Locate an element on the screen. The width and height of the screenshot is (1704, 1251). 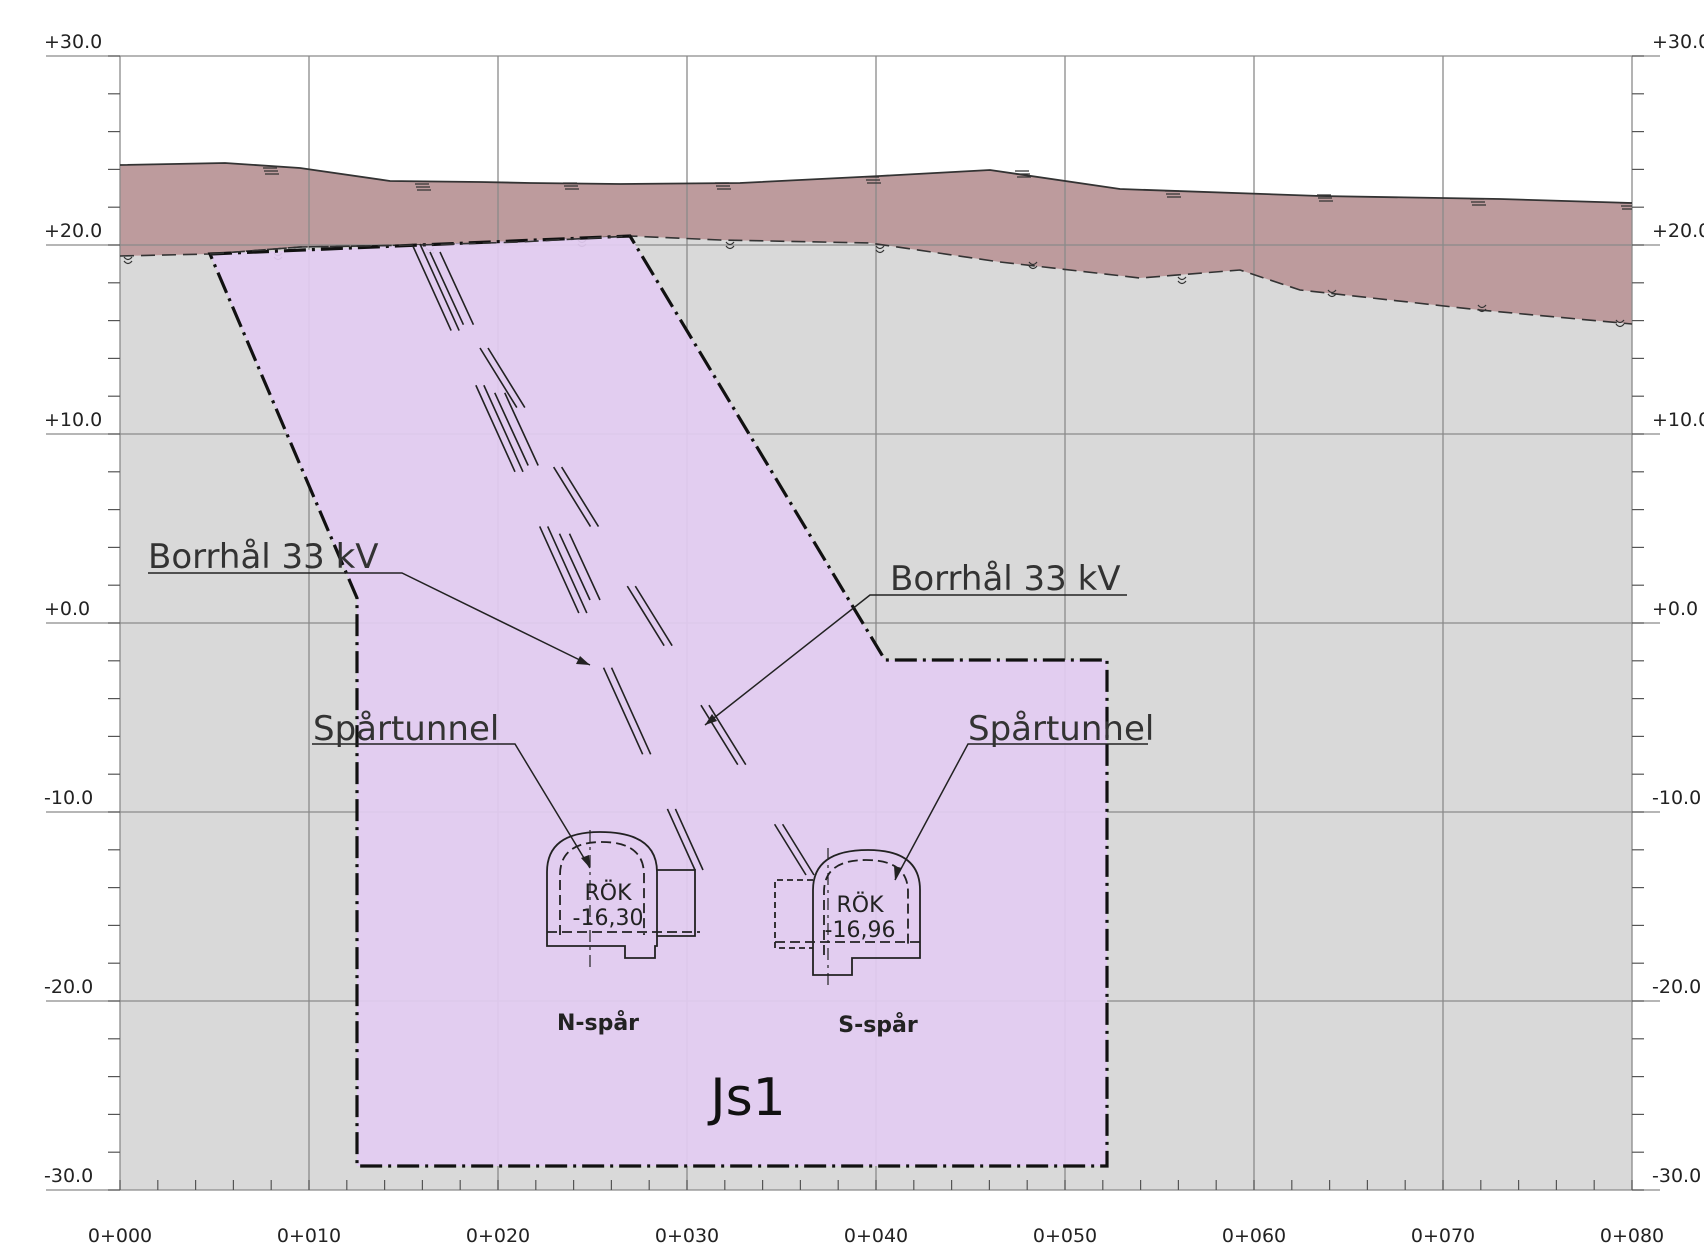
elevation-label-left: +20.0 is located at coordinates (73, 231).